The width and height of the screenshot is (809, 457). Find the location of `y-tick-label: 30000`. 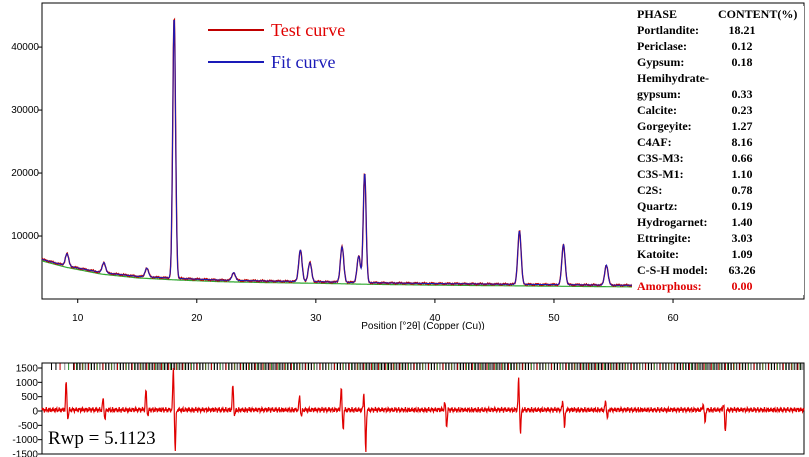

y-tick-label: 30000 is located at coordinates (25, 110).